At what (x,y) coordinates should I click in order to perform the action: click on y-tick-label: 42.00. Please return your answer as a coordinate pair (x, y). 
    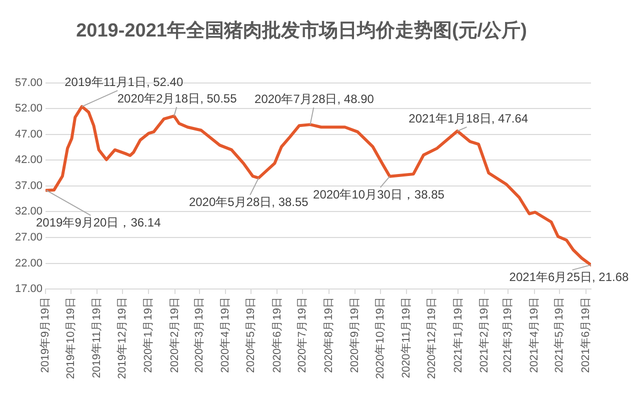
    Looking at the image, I should click on (28, 160).